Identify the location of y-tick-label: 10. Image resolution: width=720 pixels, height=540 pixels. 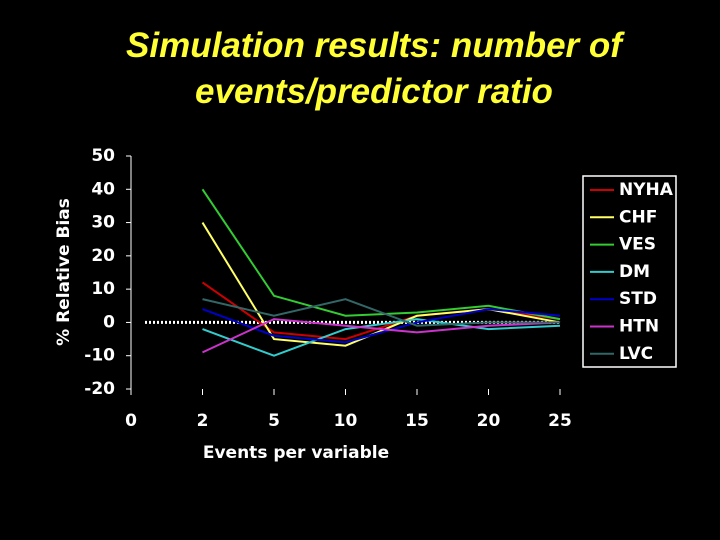
(103, 289).